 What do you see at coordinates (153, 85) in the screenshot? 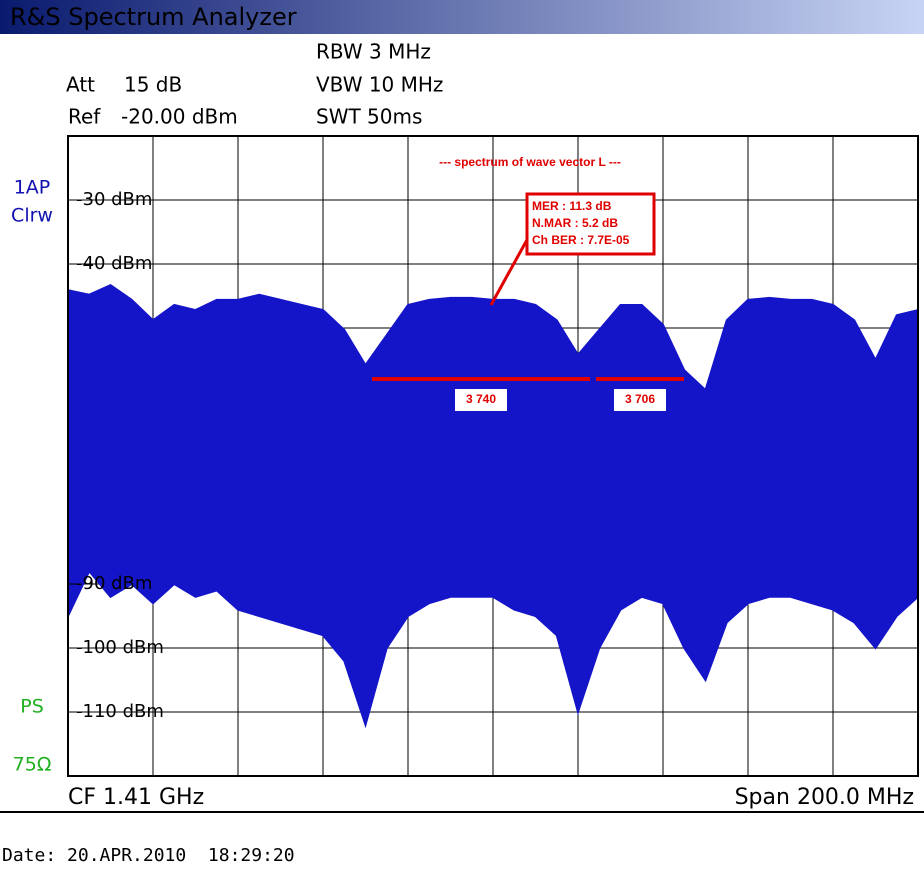
I see `att-value: 15 dB` at bounding box center [153, 85].